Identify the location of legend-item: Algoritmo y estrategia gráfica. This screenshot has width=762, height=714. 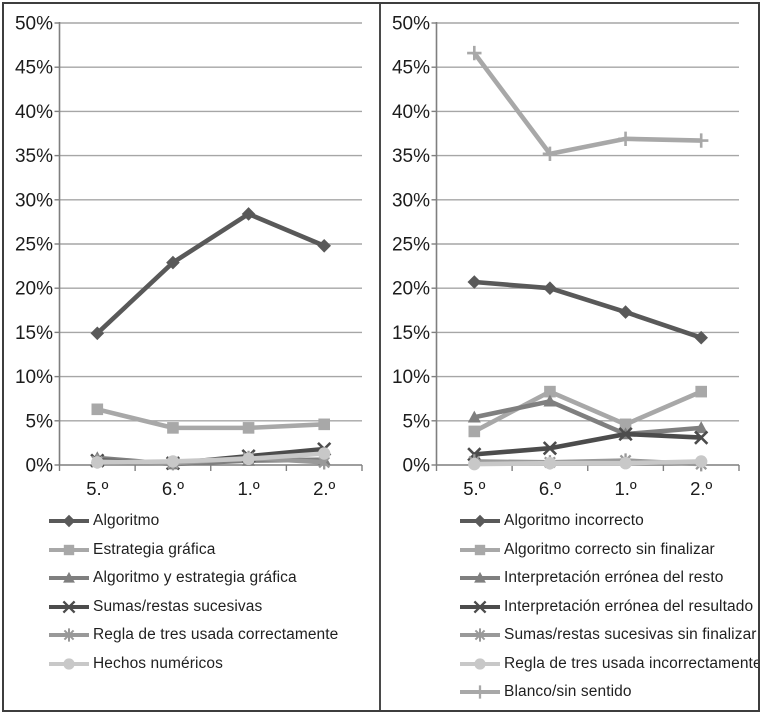
(193, 578).